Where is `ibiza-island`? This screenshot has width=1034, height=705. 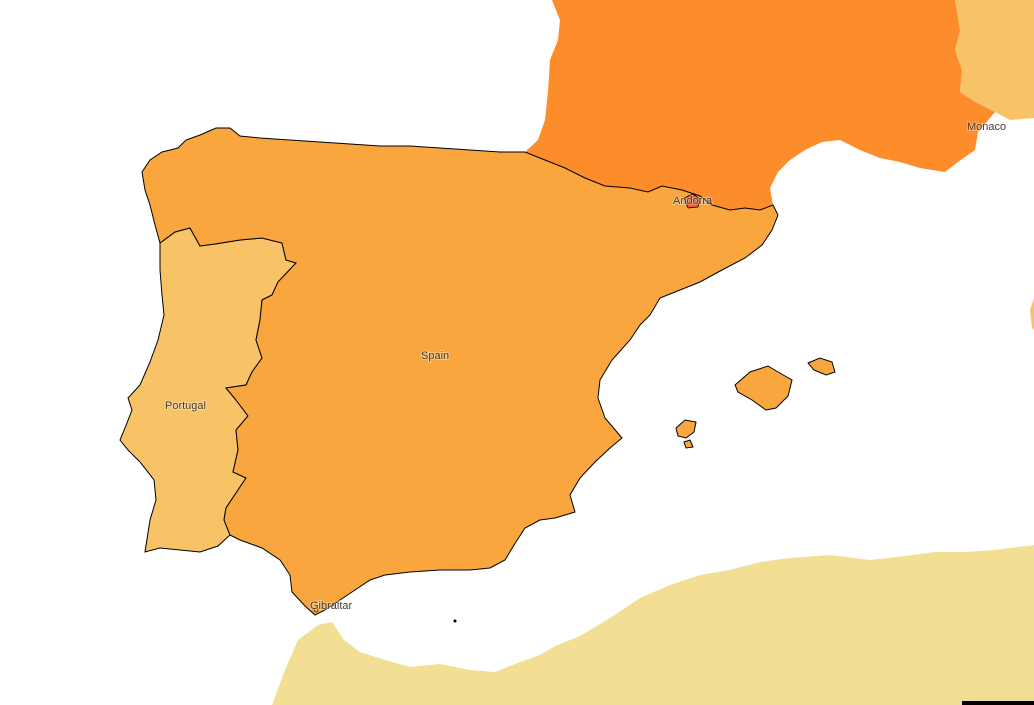 ibiza-island is located at coordinates (686, 429).